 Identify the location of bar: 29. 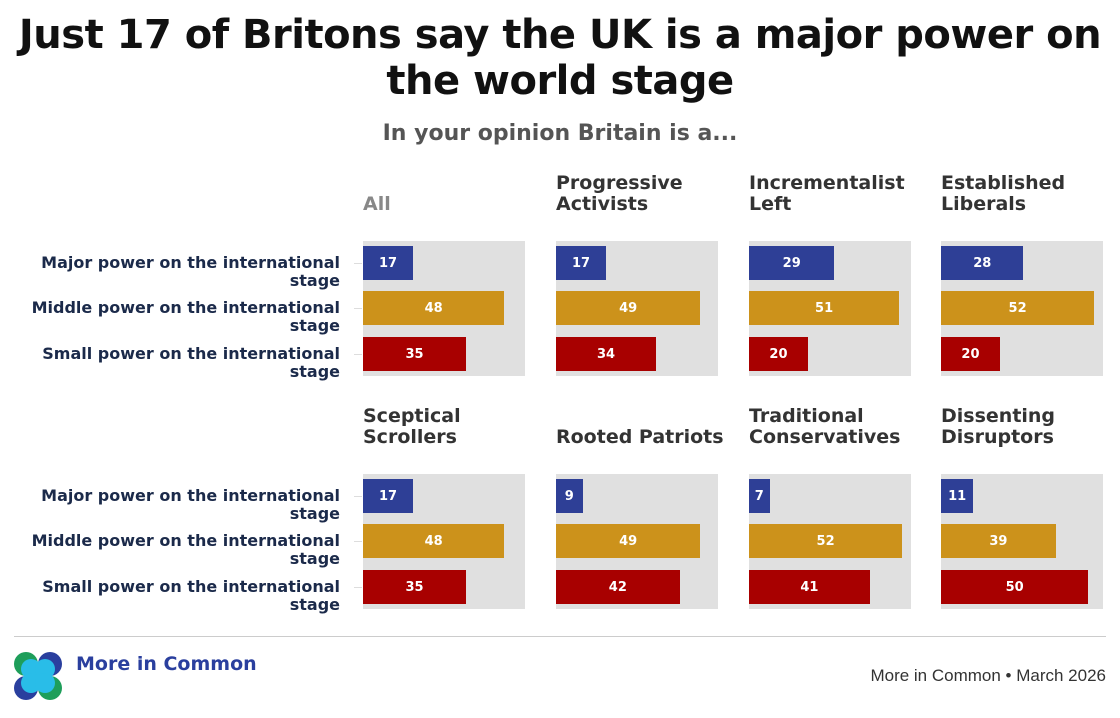
(792, 263).